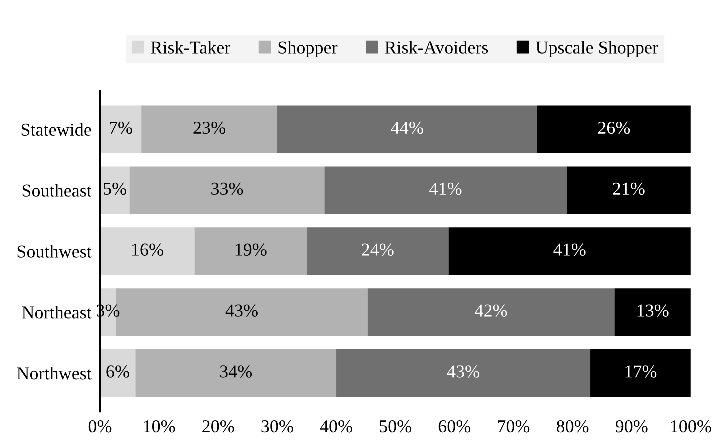 This screenshot has width=716, height=445. I want to click on data-label: 33%, so click(228, 189).